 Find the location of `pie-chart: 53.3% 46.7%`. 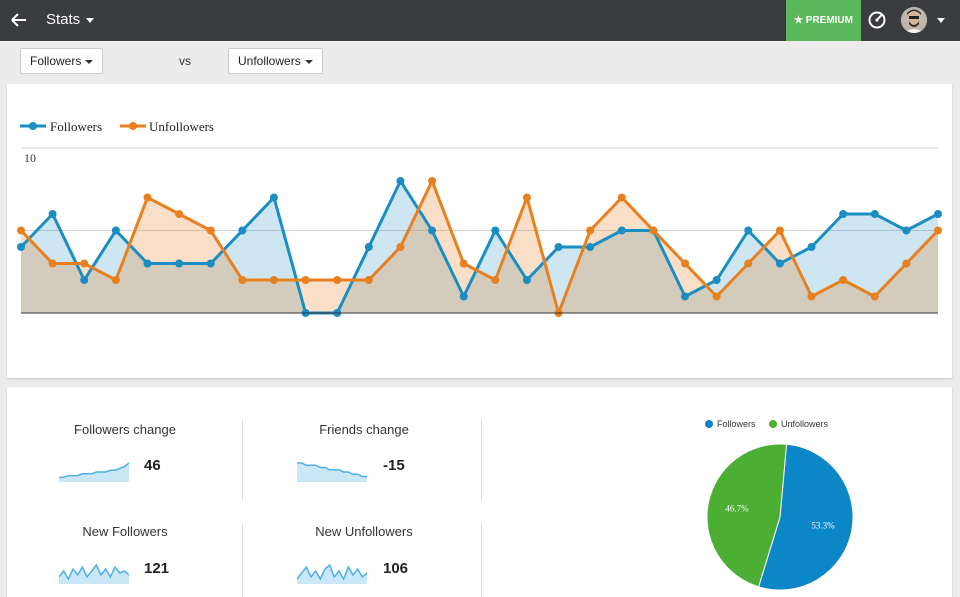

pie-chart: 53.3% 46.7% is located at coordinates (780, 517).